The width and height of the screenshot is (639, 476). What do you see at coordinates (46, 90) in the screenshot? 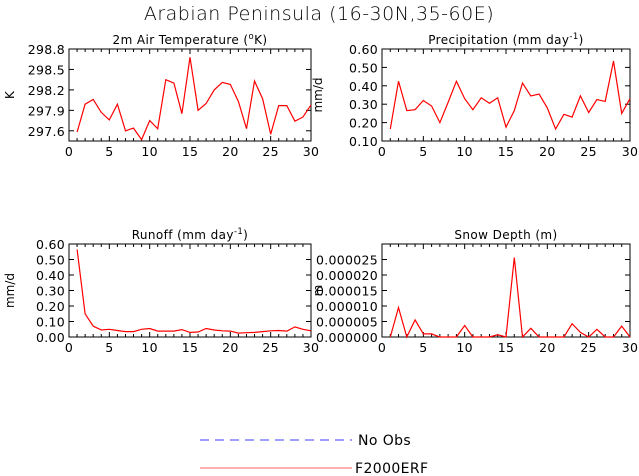
I see `y-tick-label: 298.2` at bounding box center [46, 90].